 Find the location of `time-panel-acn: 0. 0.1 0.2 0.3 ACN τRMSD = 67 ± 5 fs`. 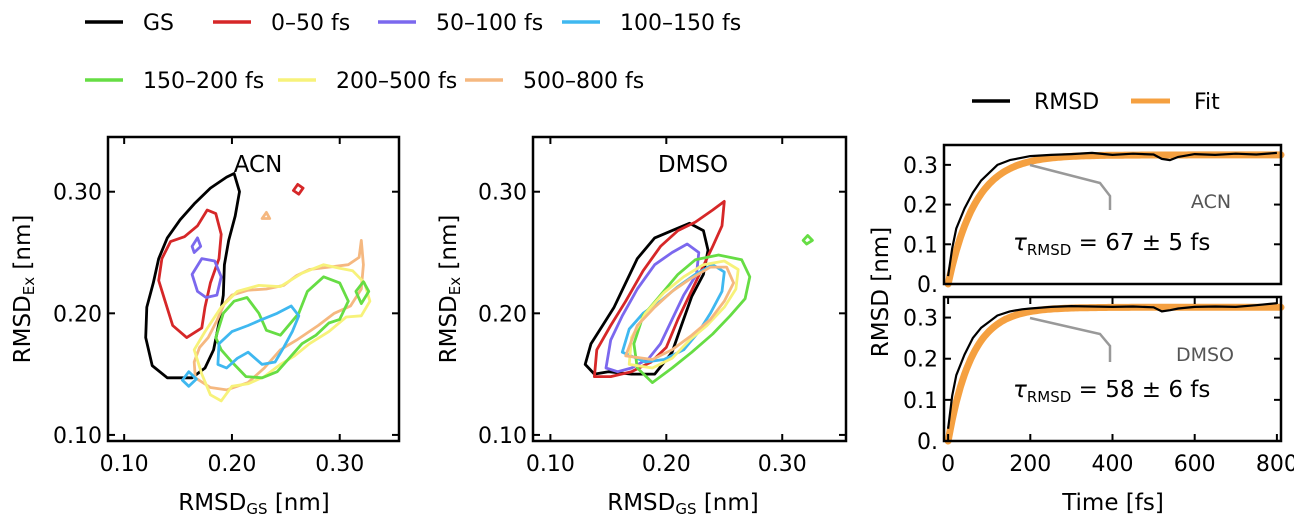

time-panel-acn: 0. 0.1 0.2 0.3 ACN τRMSD = 67 ± 5 fs is located at coordinates (1094, 220).